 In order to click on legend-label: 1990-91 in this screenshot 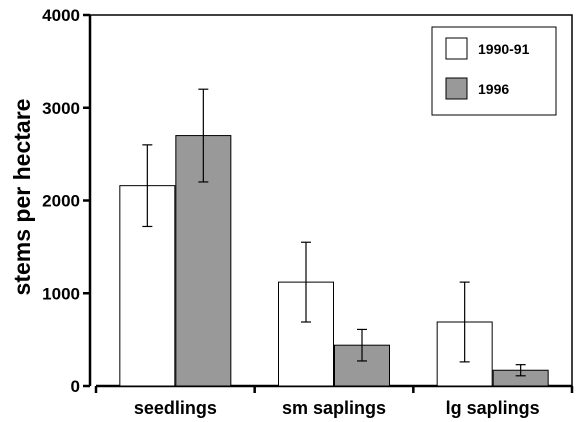, I will do `click(504, 49)`.